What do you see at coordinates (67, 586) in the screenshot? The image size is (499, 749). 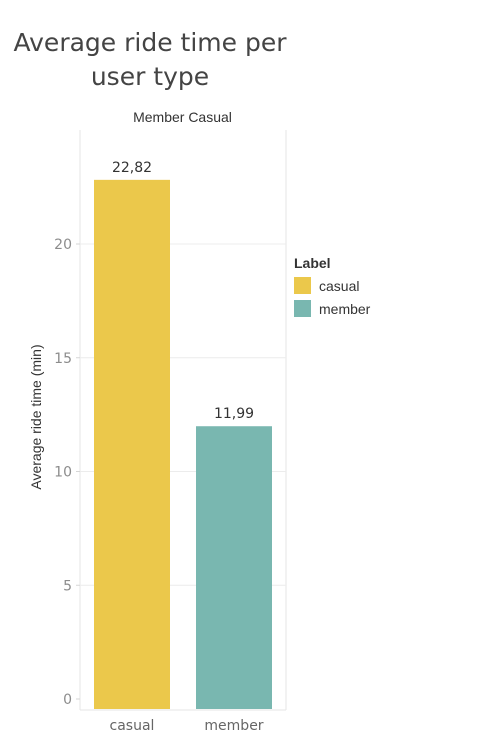 I see `y-tick-label-5: 5` at bounding box center [67, 586].